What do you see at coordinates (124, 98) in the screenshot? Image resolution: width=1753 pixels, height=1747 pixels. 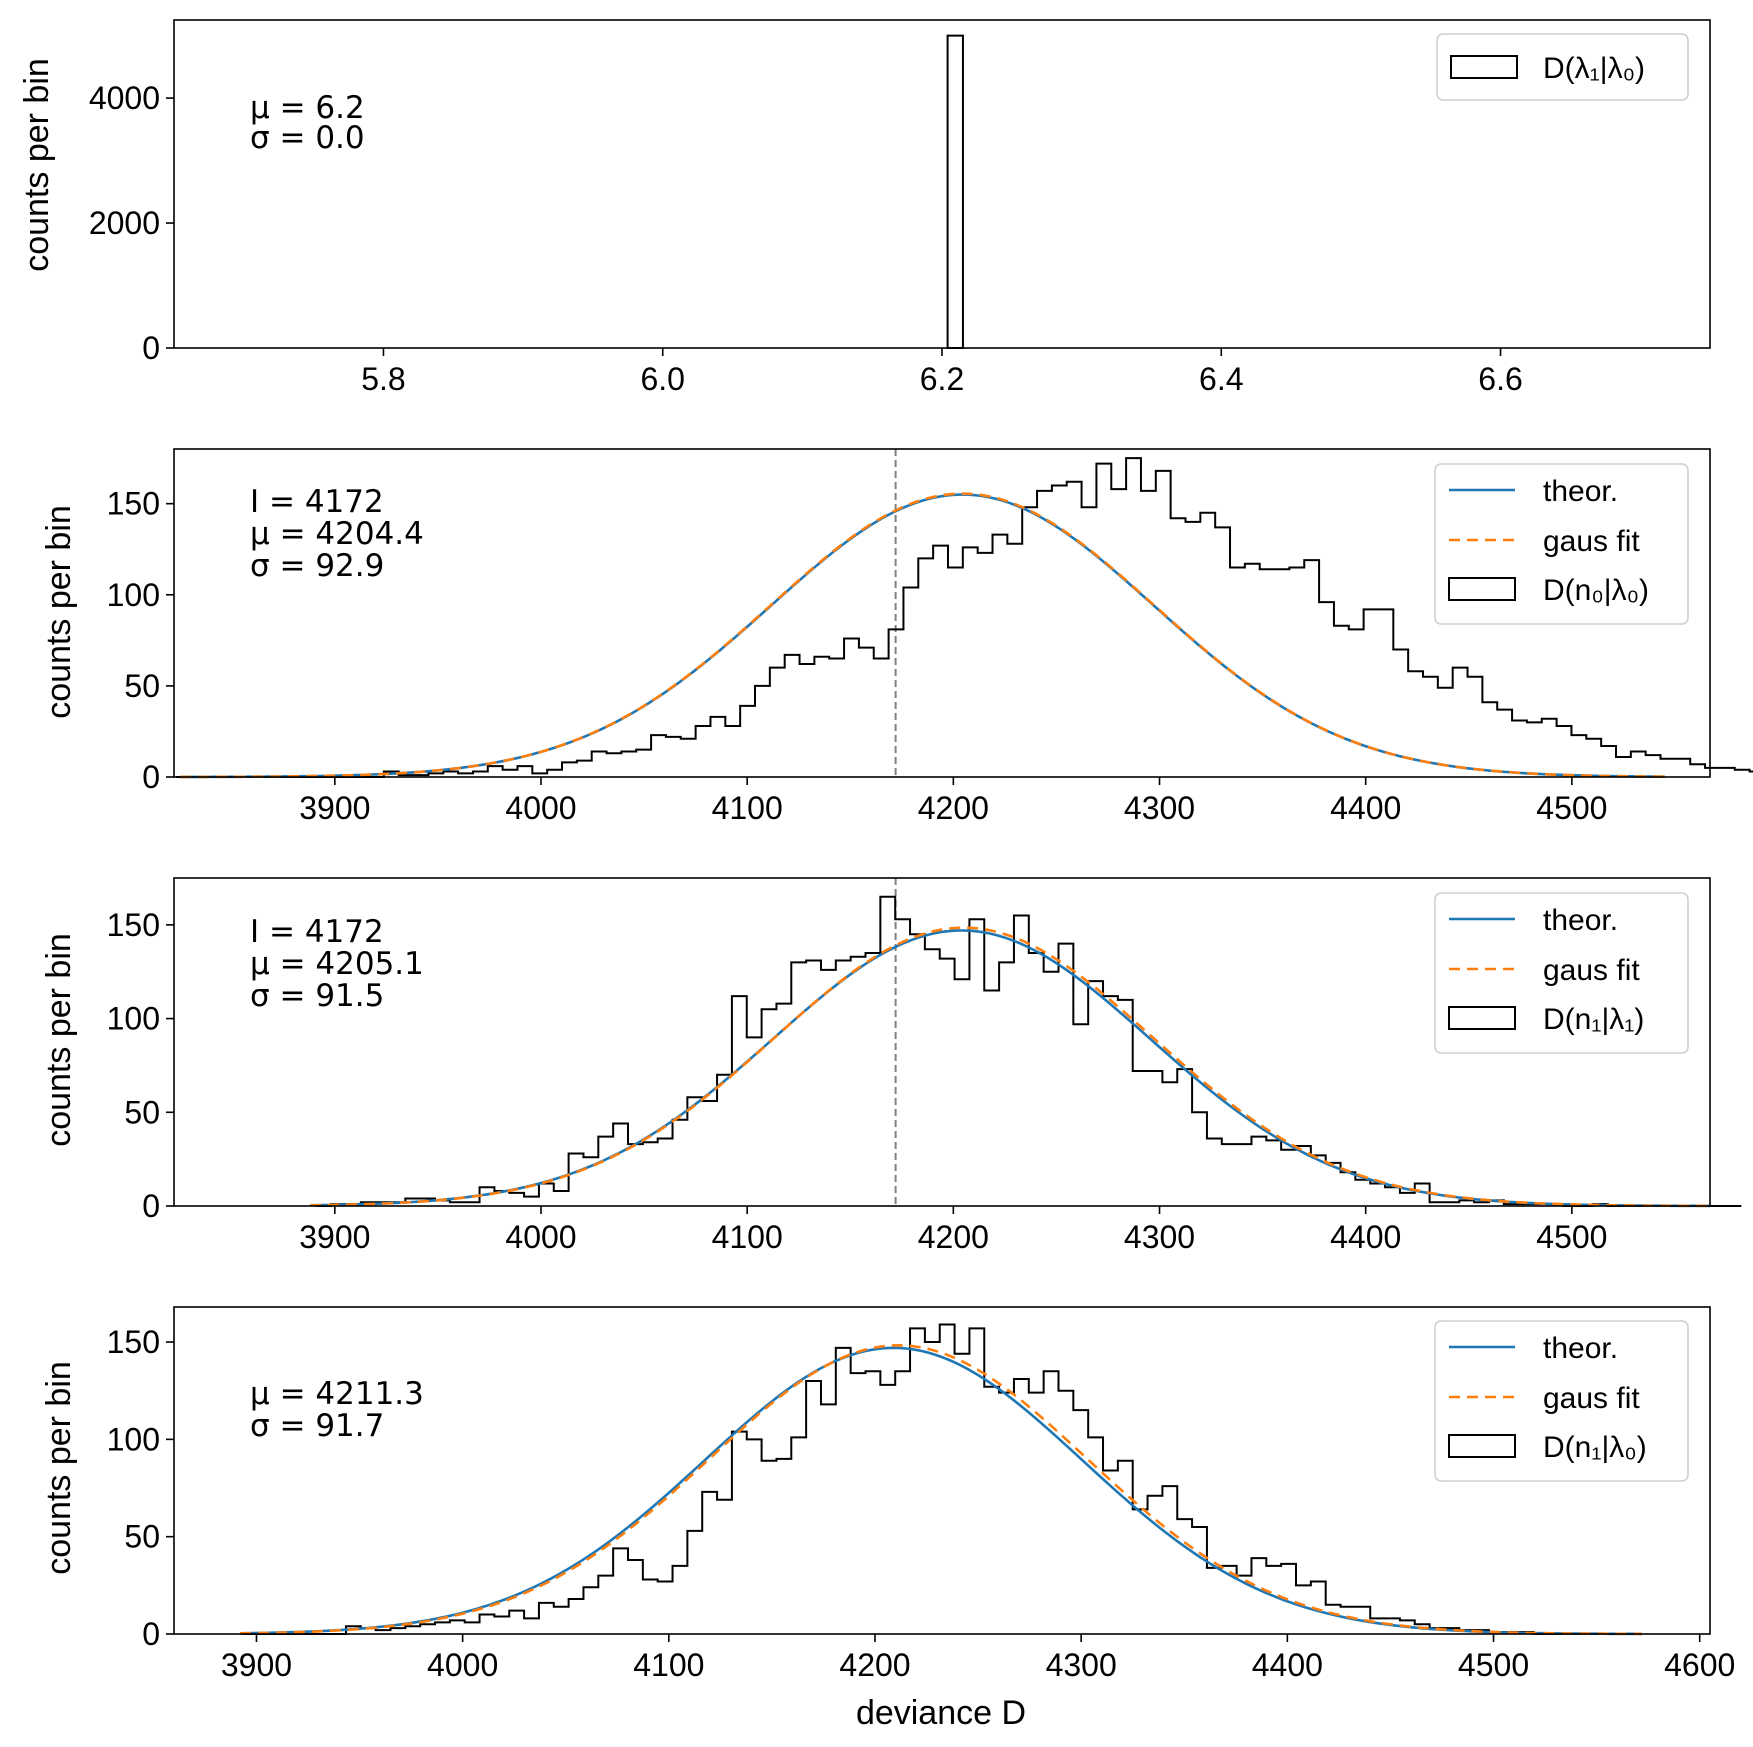 I see `panel-1-ytick-label: 4000` at bounding box center [124, 98].